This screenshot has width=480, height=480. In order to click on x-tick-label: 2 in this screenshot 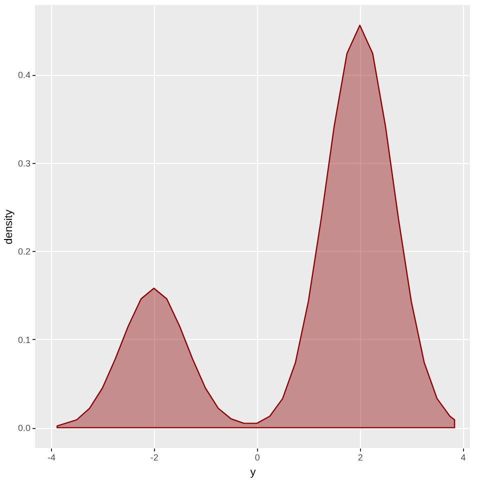, I will do `click(360, 457)`.